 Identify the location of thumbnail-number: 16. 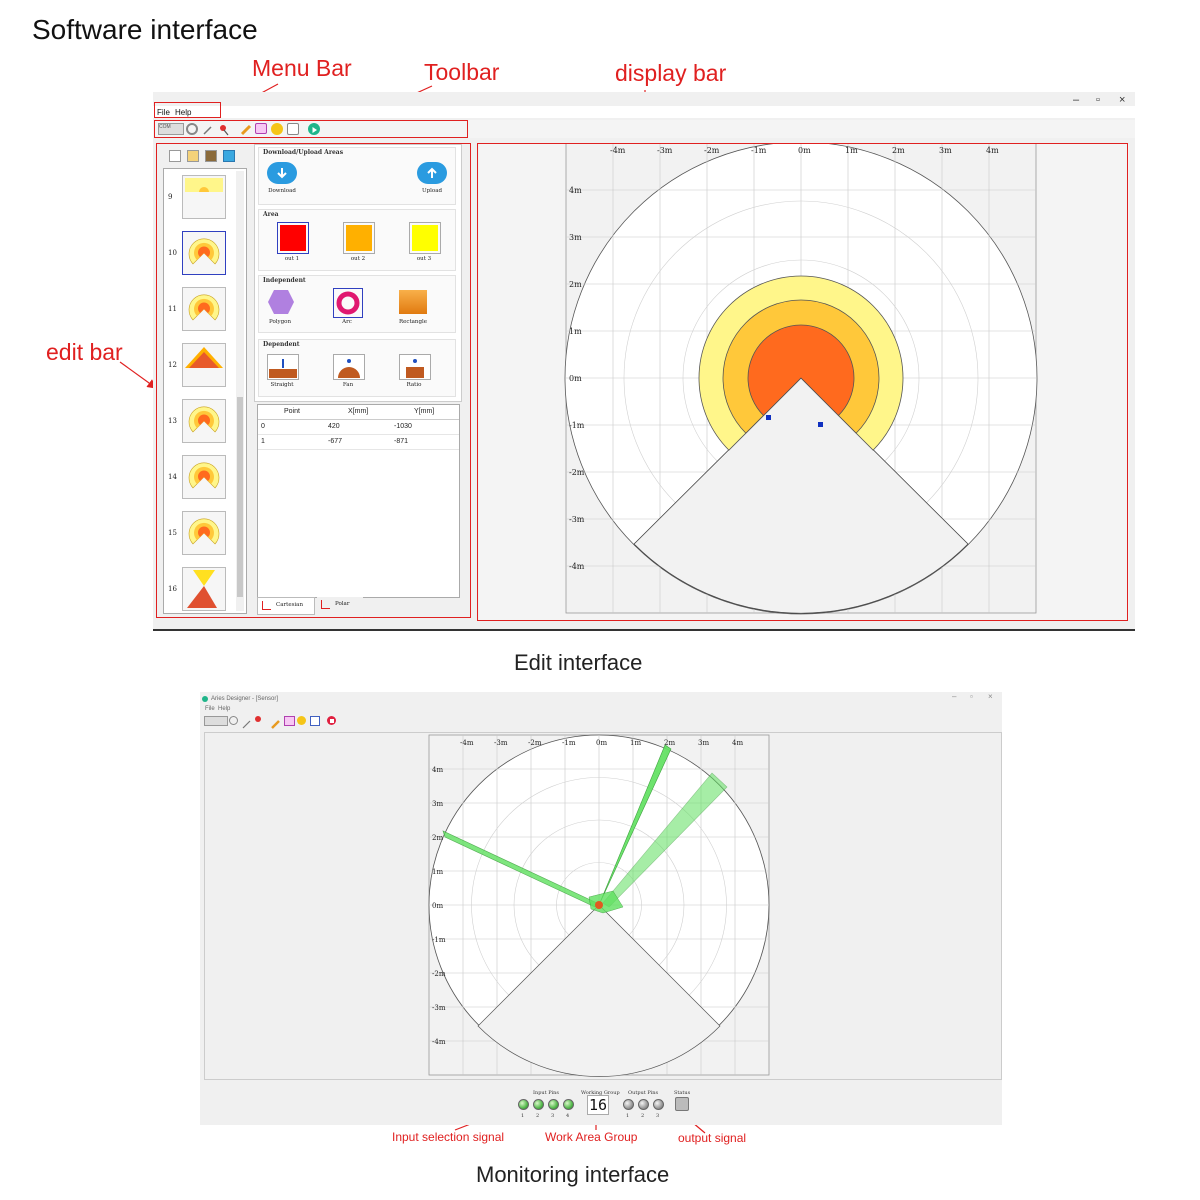
(172, 589).